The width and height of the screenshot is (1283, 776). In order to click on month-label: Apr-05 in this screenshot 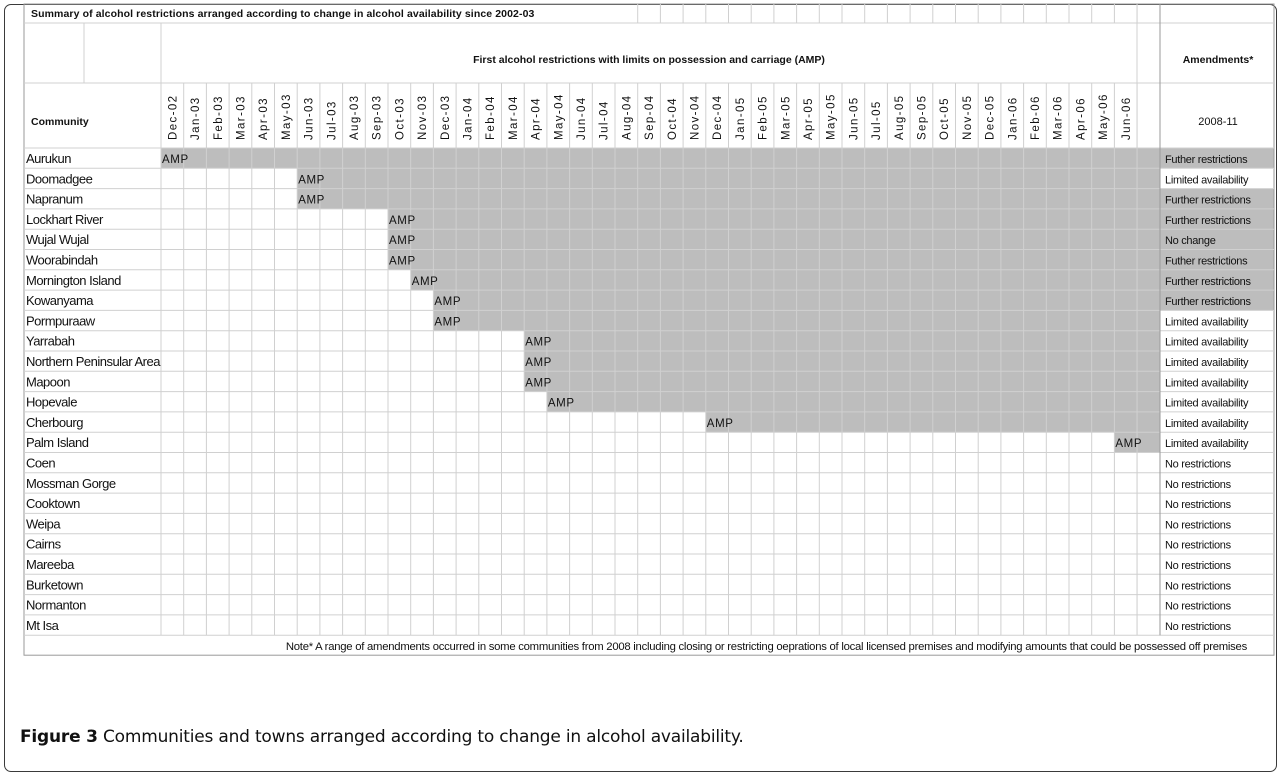, I will do `click(809, 118)`.